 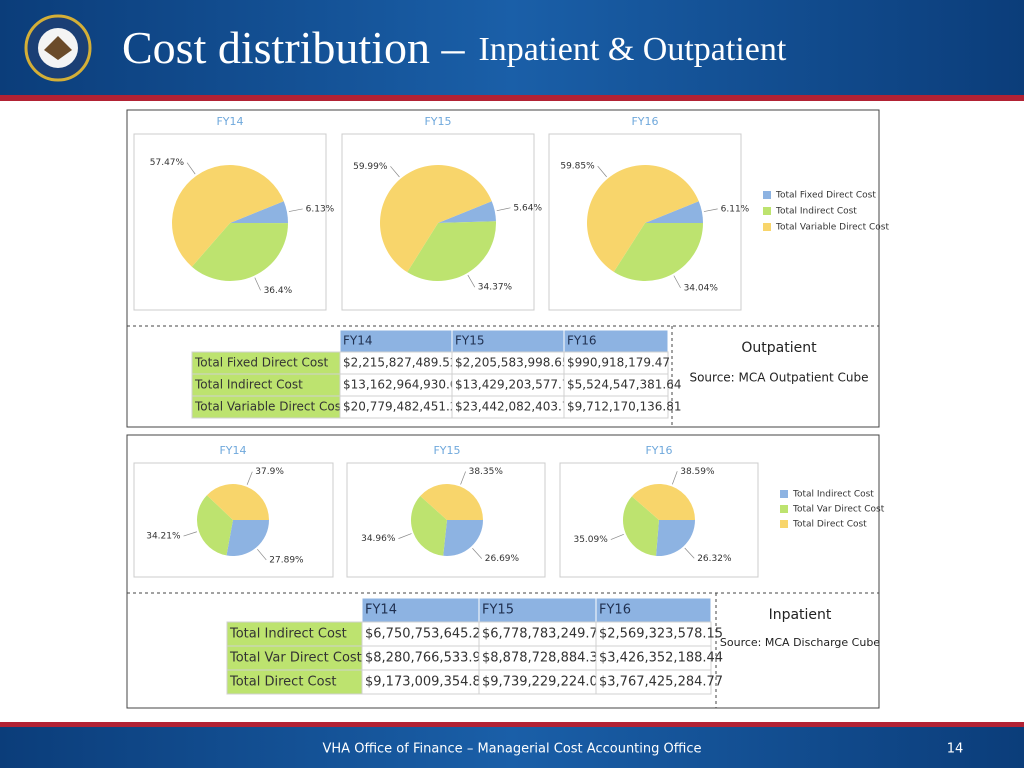 I want to click on legend-label: Total Indirect Cost, so click(x=833, y=495).